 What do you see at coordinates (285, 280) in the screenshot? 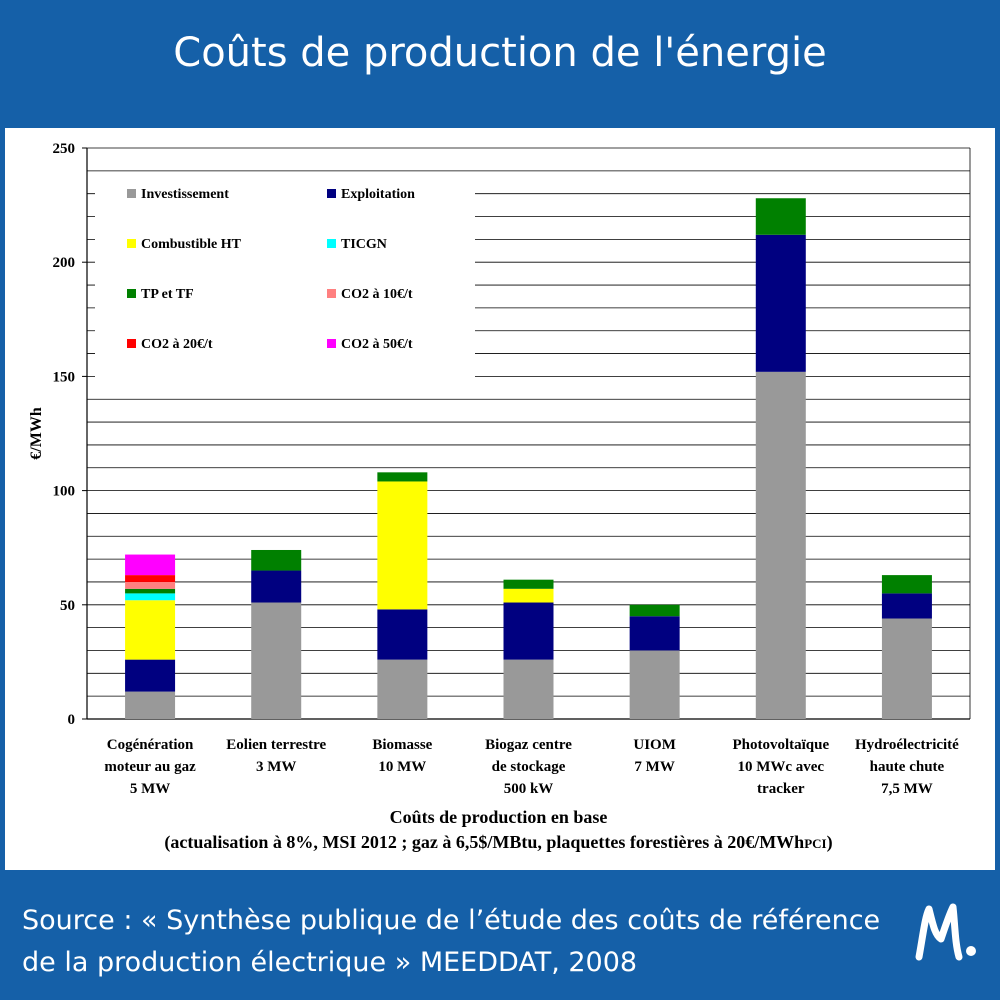
I see `legend-box` at bounding box center [285, 280].